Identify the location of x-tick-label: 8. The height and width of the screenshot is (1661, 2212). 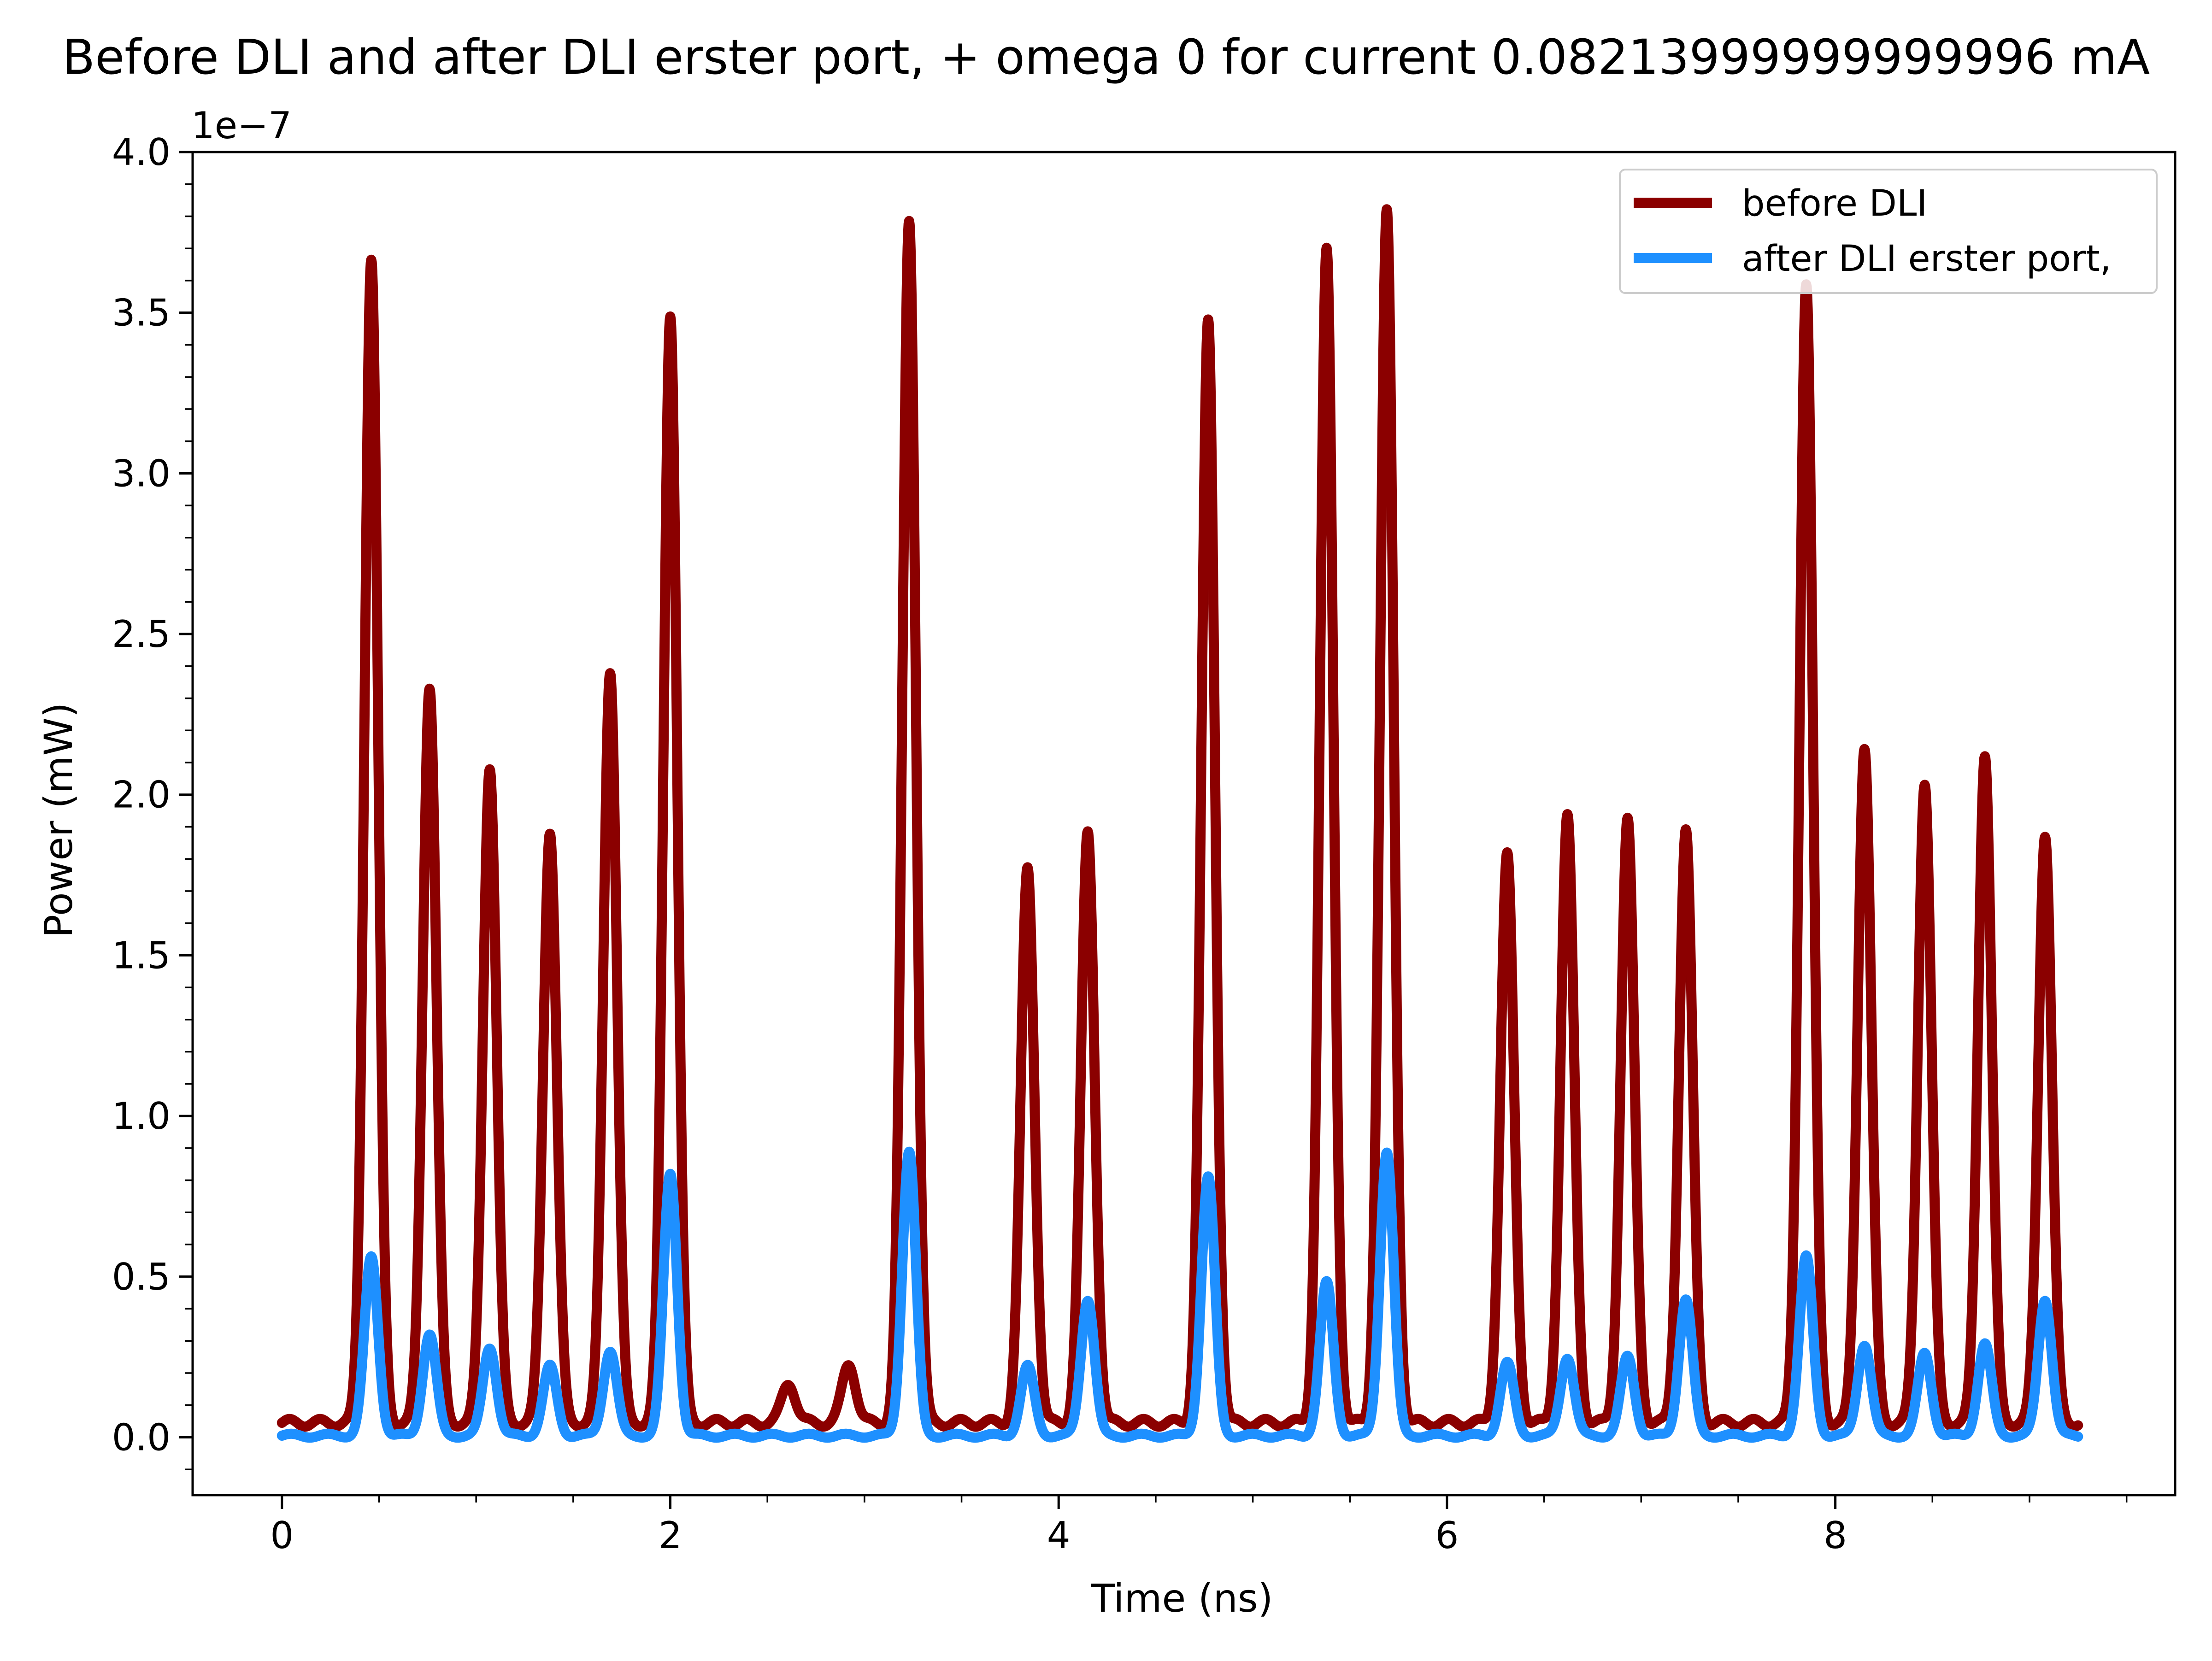
(1835, 1535).